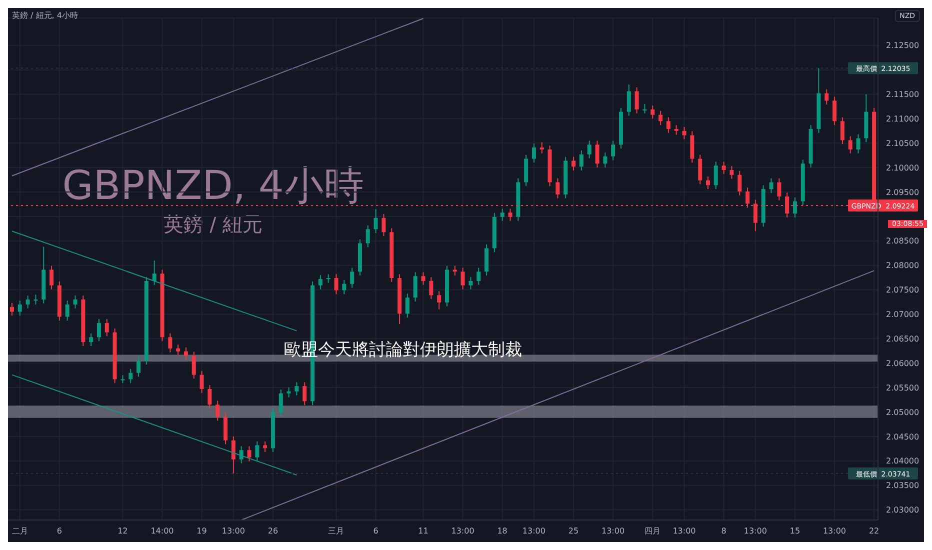  I want to click on y-tick-label: 2.11000, so click(903, 119).